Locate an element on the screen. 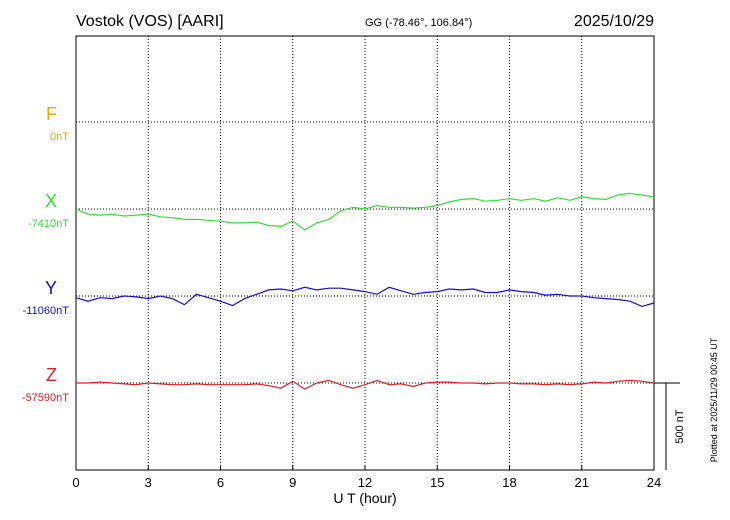 This screenshot has height=520, width=730. x-tick-label: 21 is located at coordinates (582, 482).